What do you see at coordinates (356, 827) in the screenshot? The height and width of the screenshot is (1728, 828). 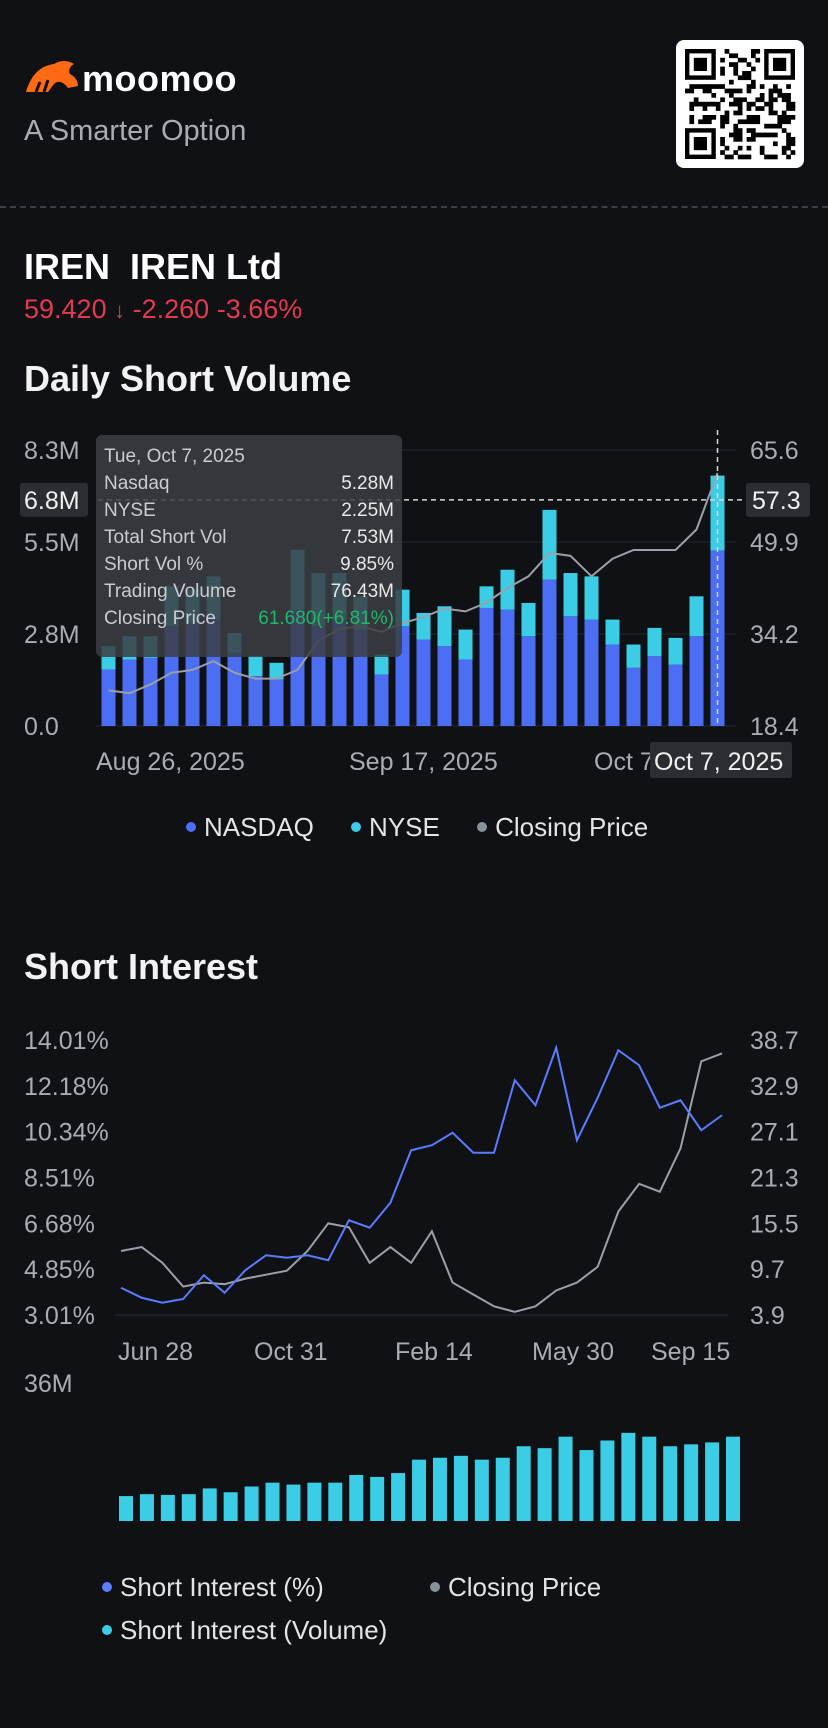 I see `nyse-dot-icon` at bounding box center [356, 827].